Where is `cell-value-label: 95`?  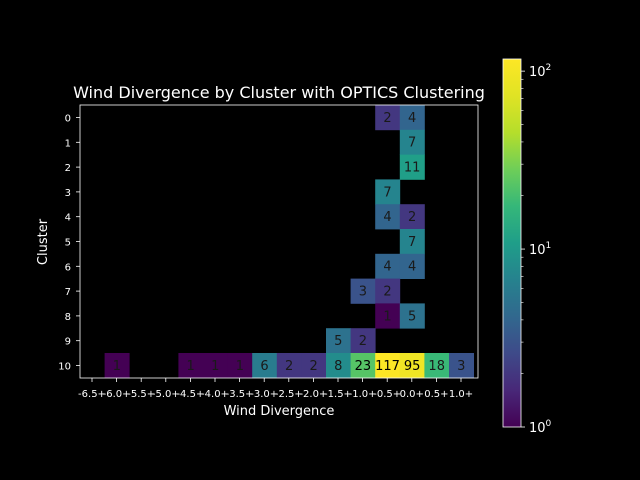 cell-value-label: 95 is located at coordinates (412, 366).